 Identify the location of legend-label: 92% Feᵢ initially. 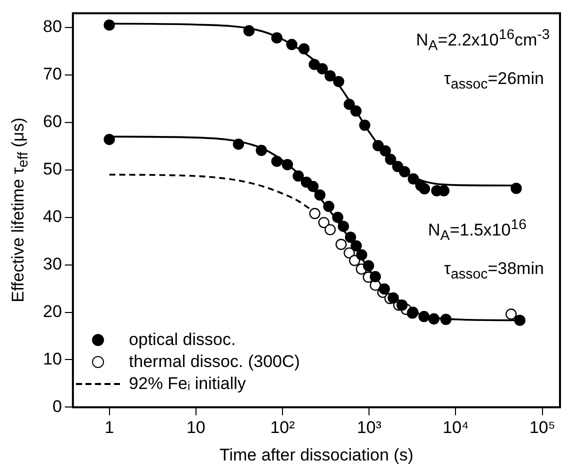
(187, 384).